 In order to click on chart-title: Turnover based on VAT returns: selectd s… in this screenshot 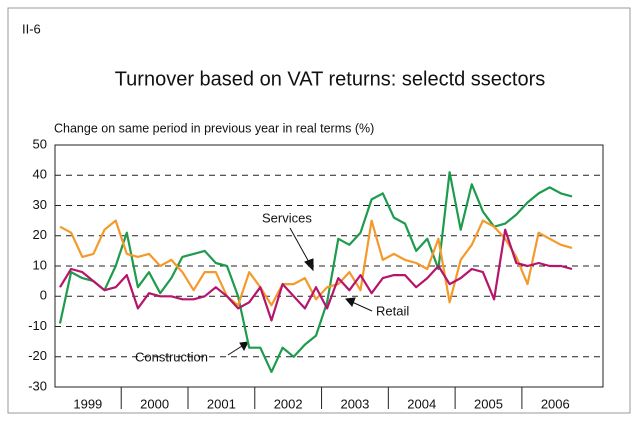, I will do `click(330, 79)`.